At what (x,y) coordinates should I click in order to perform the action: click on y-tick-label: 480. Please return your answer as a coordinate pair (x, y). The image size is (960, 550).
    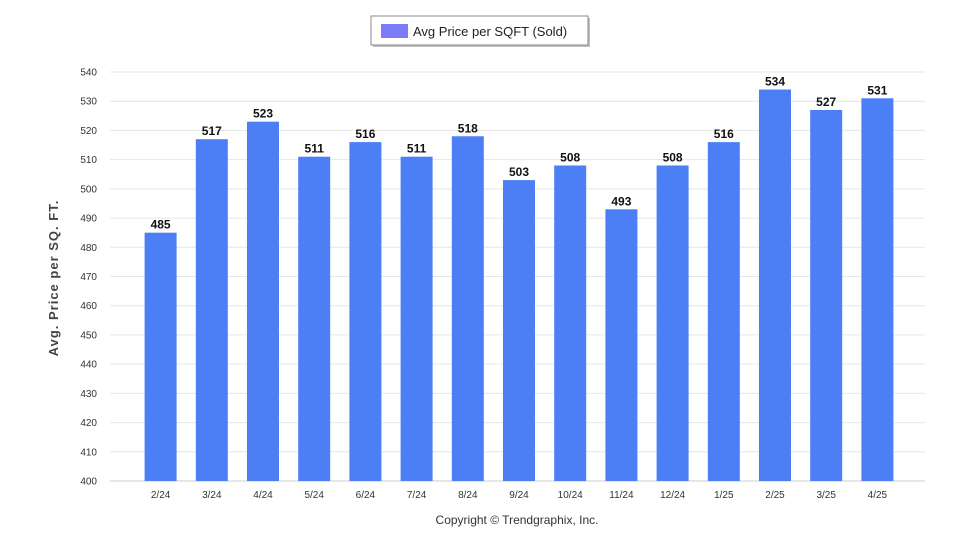
    Looking at the image, I should click on (88, 248).